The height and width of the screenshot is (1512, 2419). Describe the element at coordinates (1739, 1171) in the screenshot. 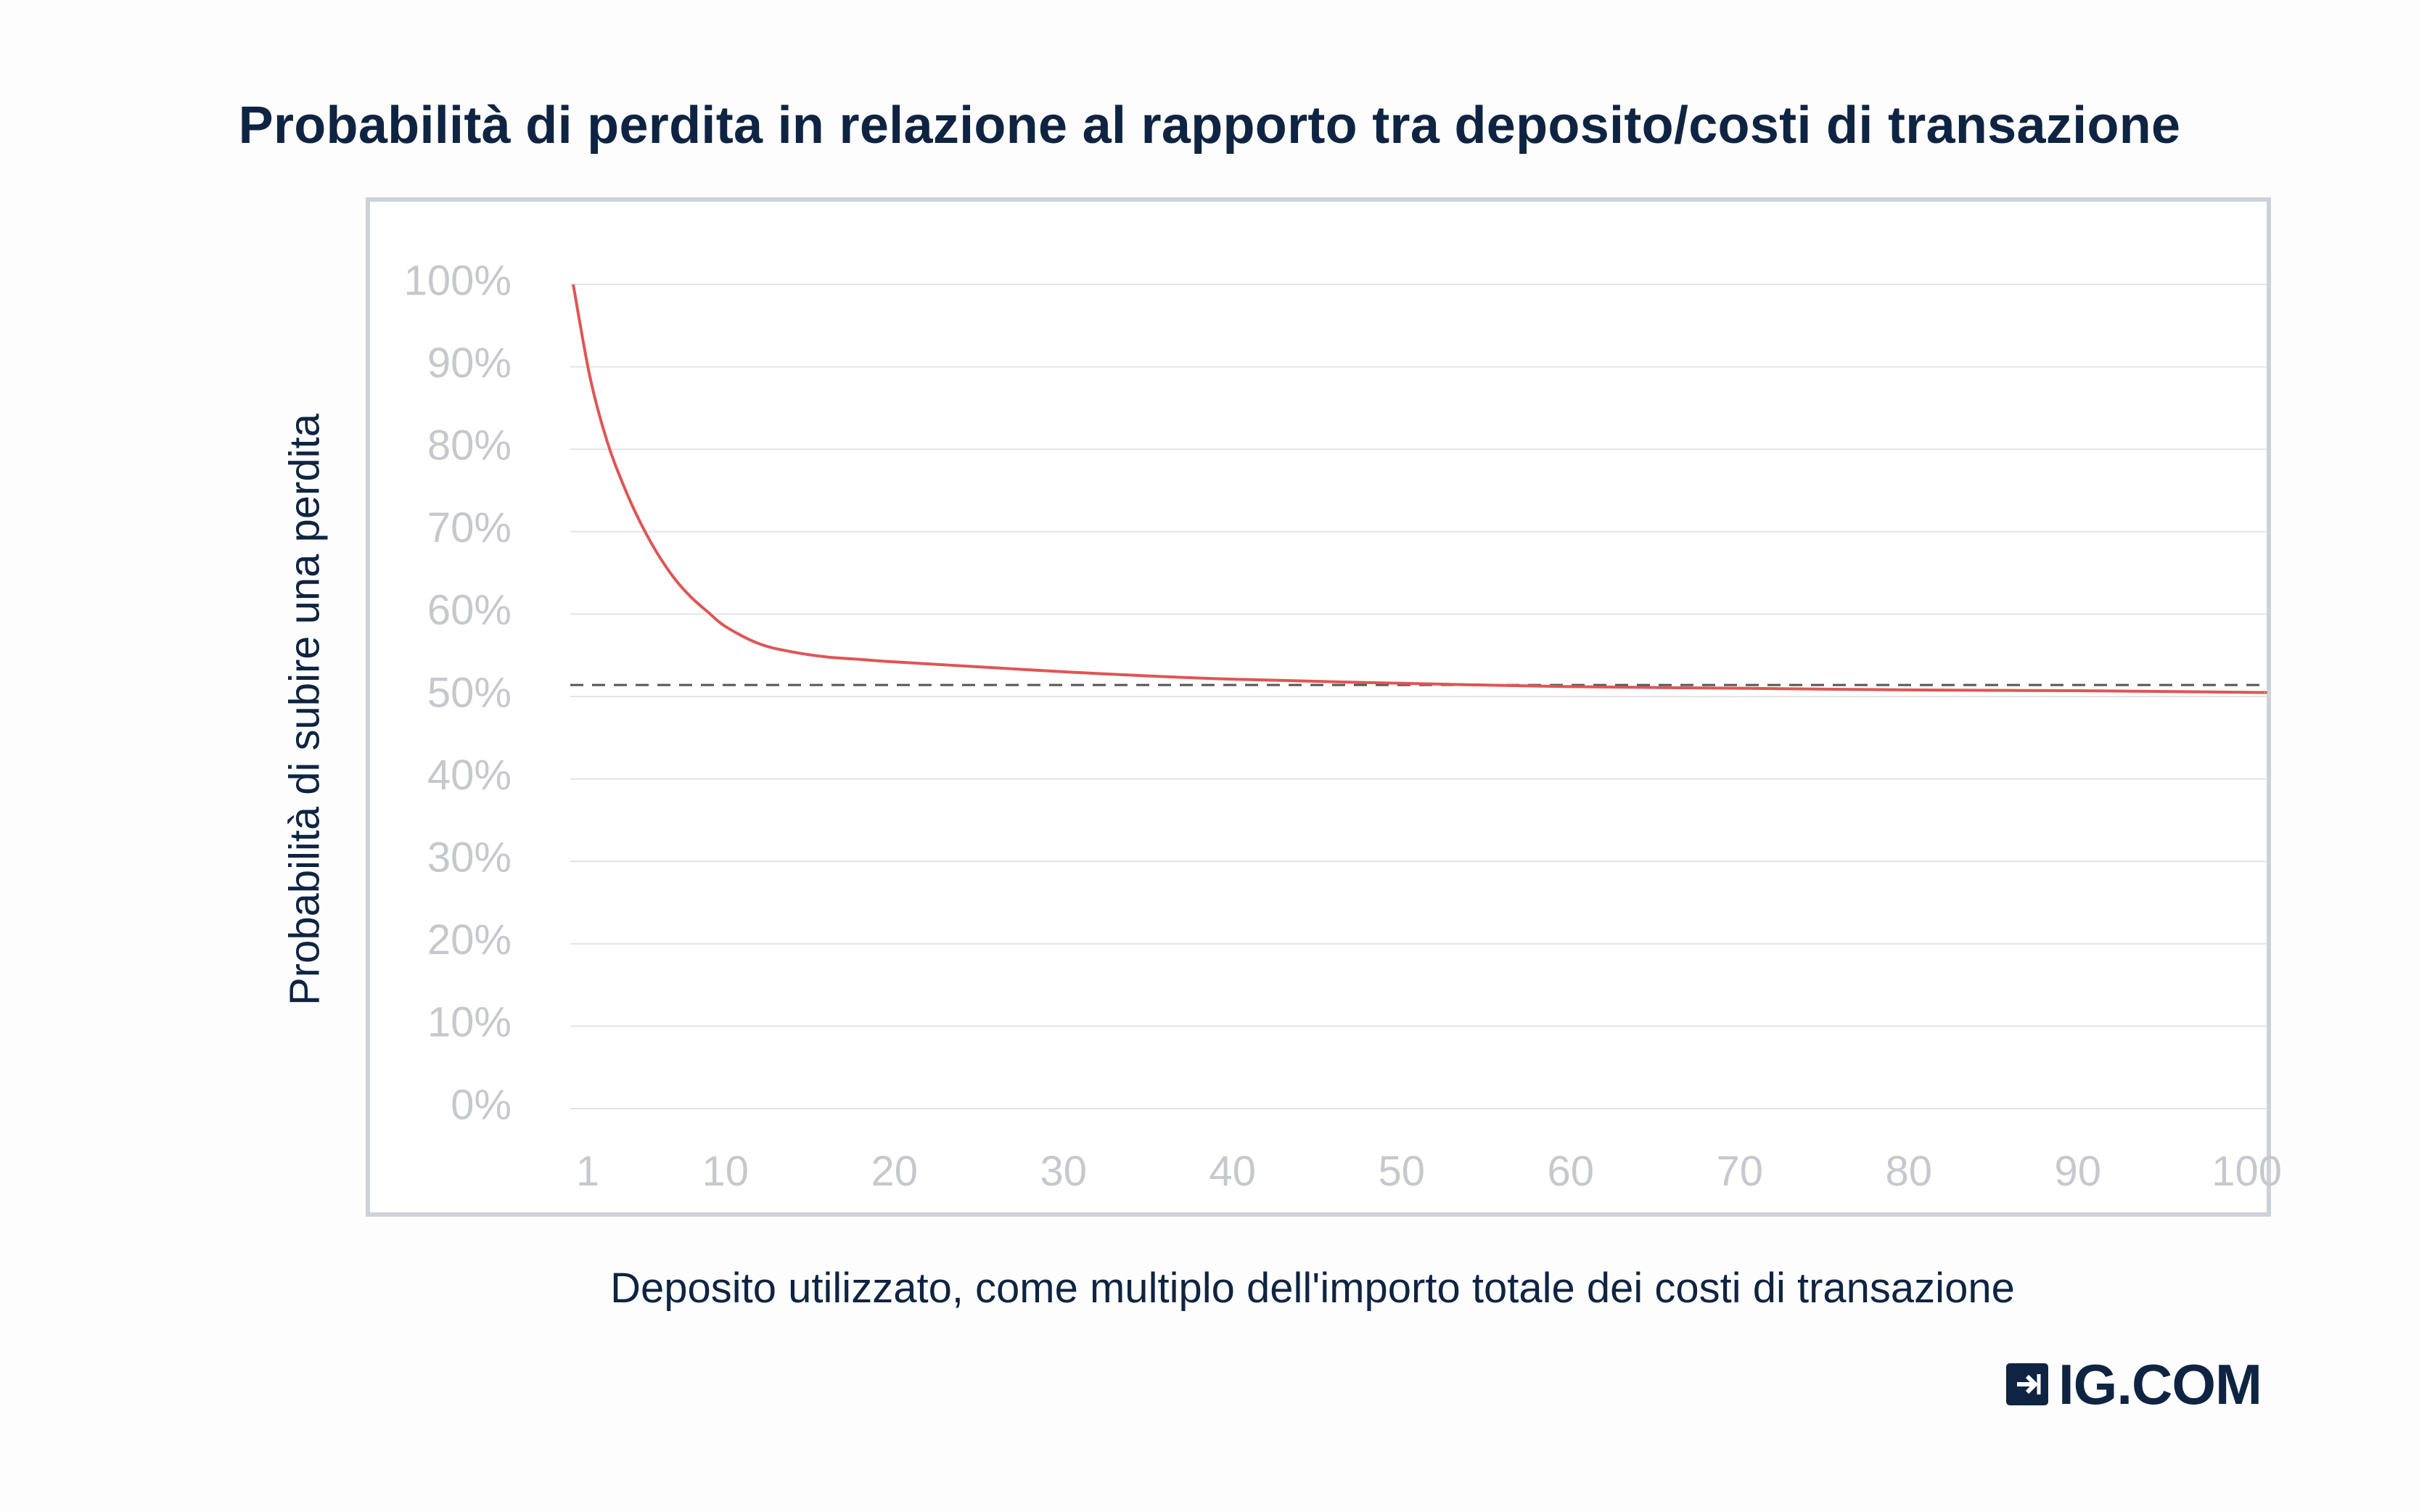

I see `x-tick-label: 70` at that location.